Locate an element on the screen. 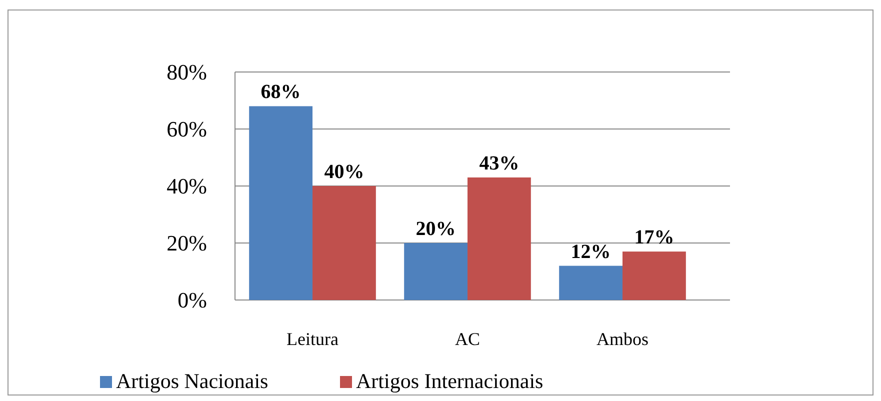 Image resolution: width=881 pixels, height=401 pixels. y-tick-label: 60% is located at coordinates (186, 129).